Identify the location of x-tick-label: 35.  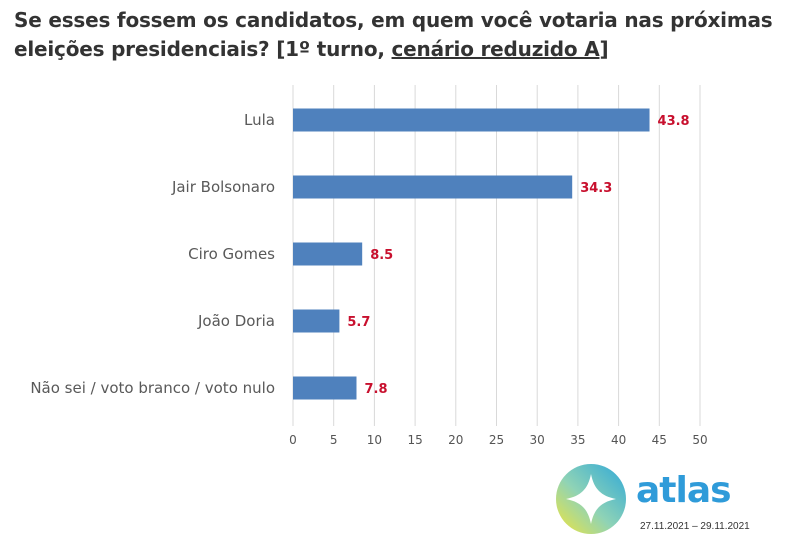
(577, 440).